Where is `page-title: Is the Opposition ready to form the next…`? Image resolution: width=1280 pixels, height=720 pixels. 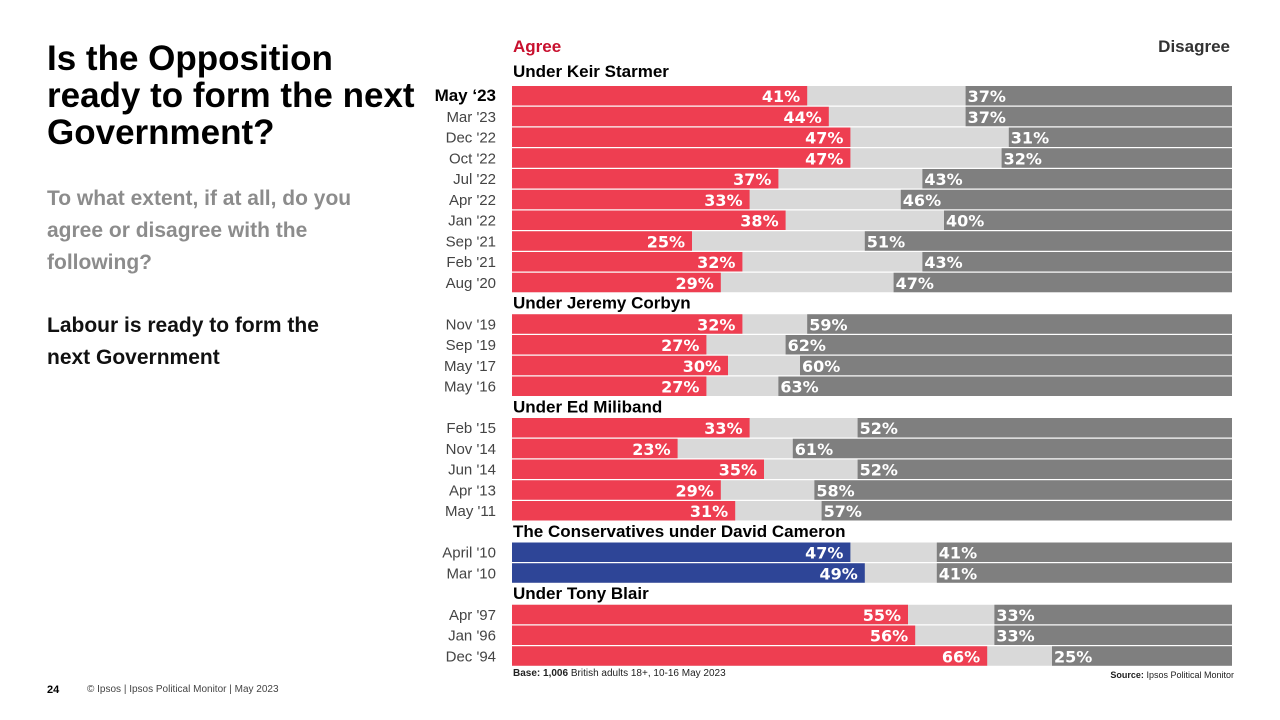
page-title: Is the Opposition ready to form the next… is located at coordinates (231, 95).